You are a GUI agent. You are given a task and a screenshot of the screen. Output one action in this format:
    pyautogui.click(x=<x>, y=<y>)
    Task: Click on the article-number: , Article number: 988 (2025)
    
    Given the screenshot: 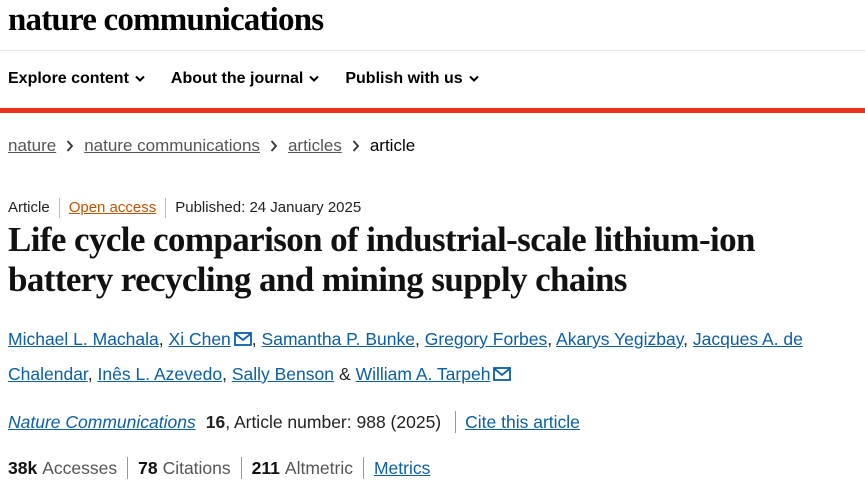 What is the action you would take?
    pyautogui.click(x=333, y=421)
    